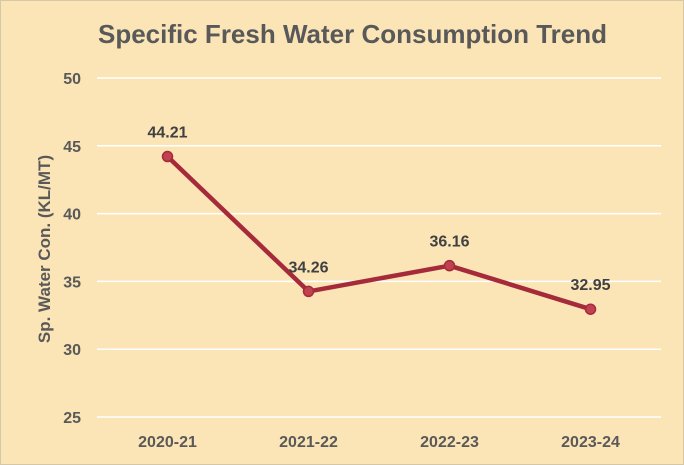  What do you see at coordinates (167, 442) in the screenshot?
I see `x-tick-label: 2020-21` at bounding box center [167, 442].